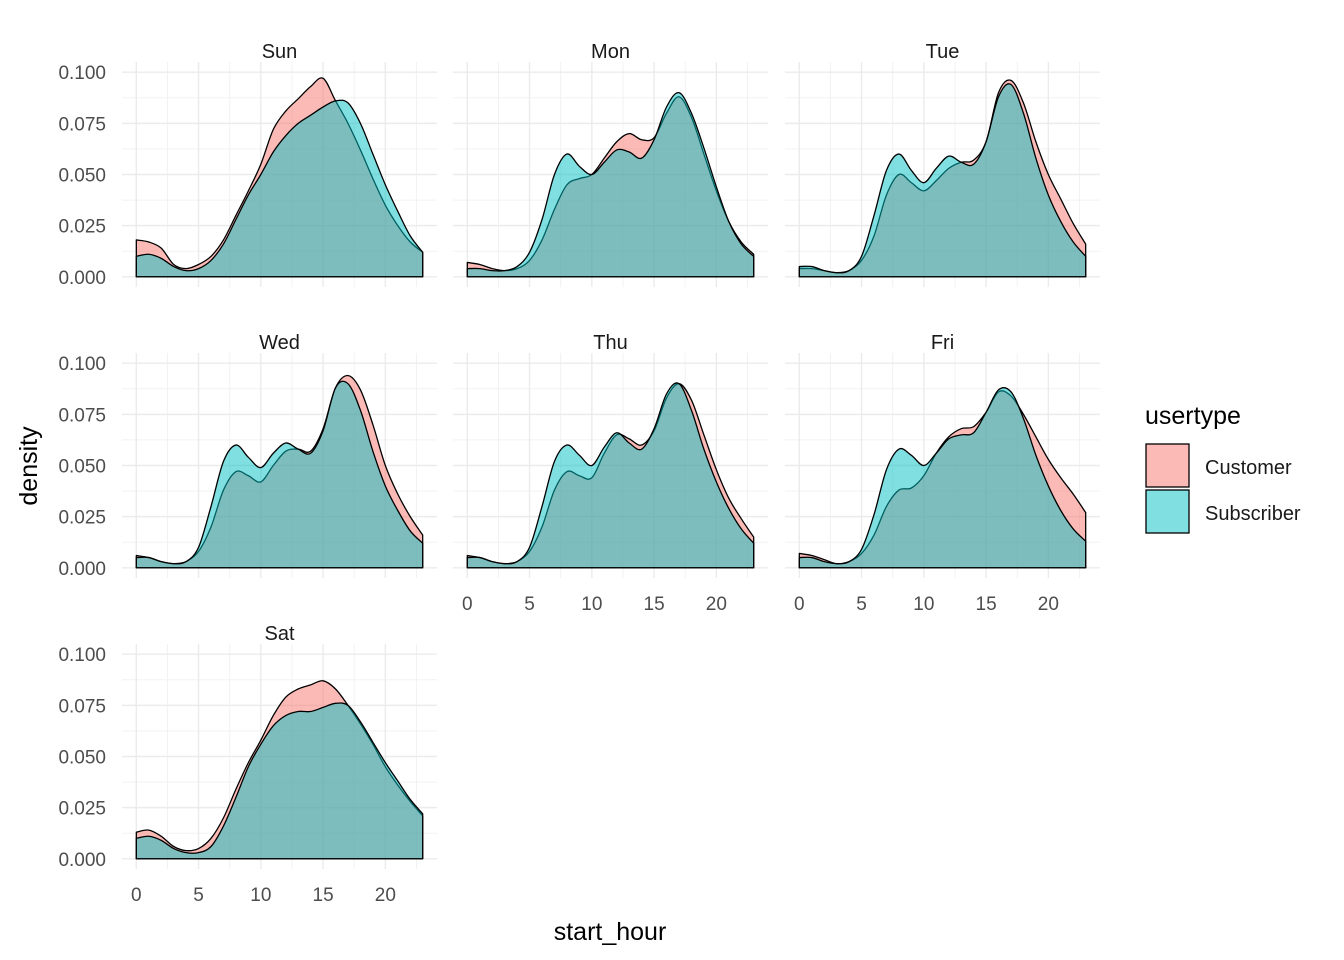  I want to click on strip-label-mon: Mon, so click(610, 52).